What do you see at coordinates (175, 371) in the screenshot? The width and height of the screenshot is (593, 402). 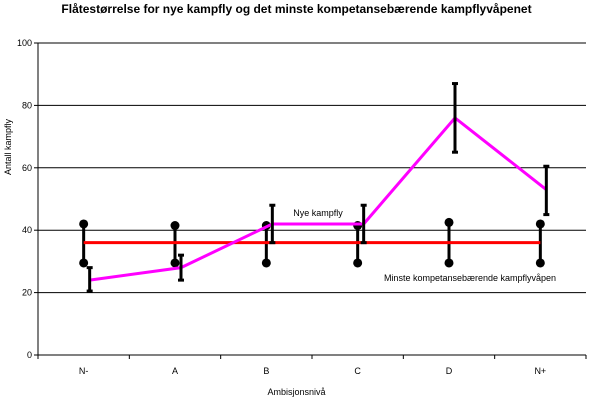 I see `x-tick-label: A` at bounding box center [175, 371].